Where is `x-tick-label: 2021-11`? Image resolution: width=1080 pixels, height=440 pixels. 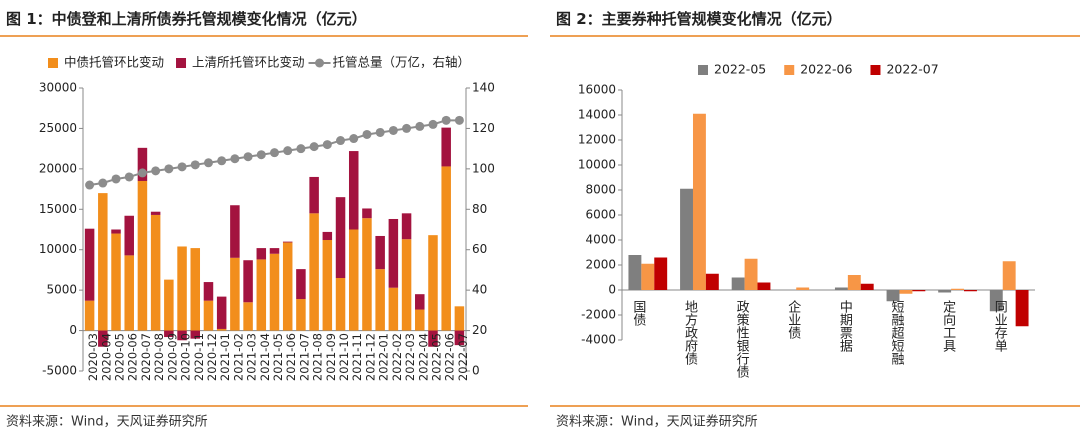 x-tick-label: 2021-11 is located at coordinates (357, 357).